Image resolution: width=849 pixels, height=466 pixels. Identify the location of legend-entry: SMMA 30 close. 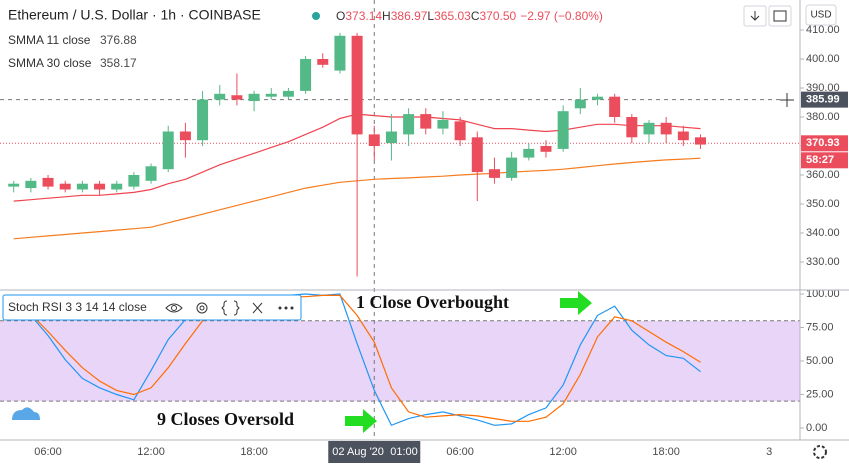
(50, 63).